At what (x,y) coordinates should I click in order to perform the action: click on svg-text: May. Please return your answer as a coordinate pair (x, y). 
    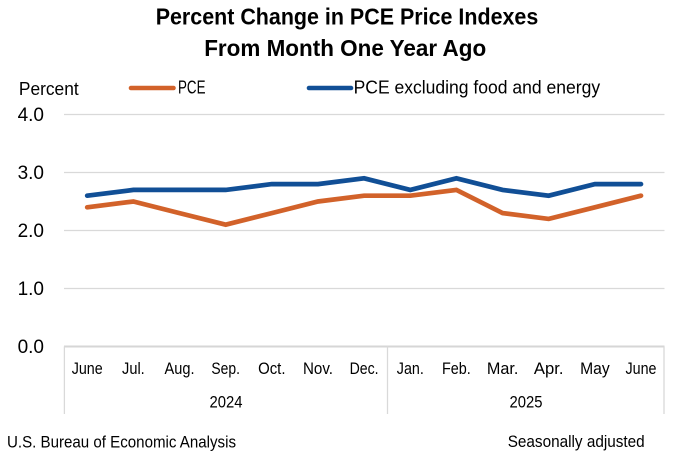
    Looking at the image, I should click on (595, 369).